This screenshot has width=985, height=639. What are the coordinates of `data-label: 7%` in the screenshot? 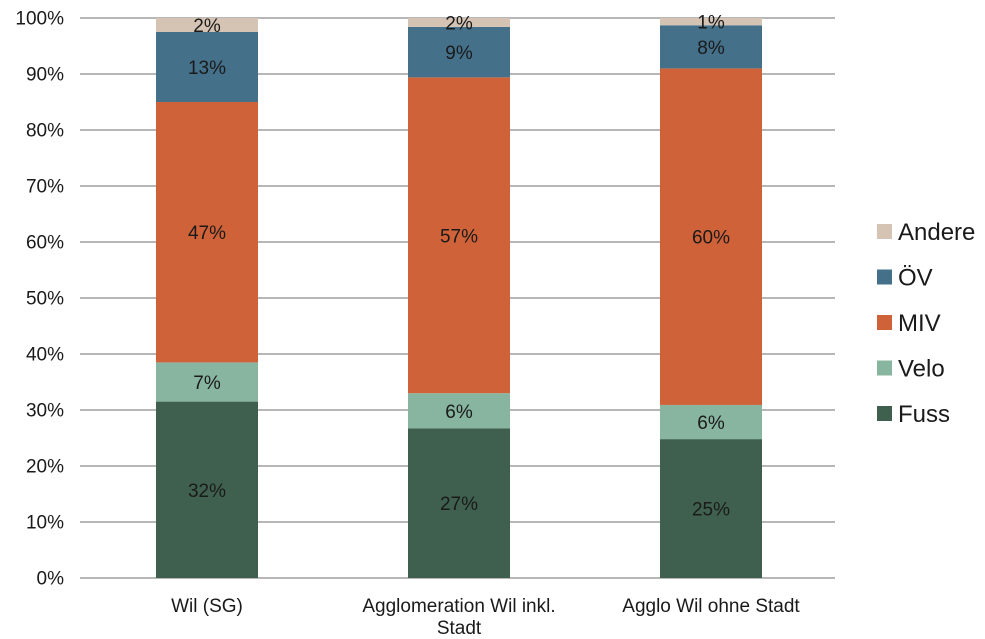 It's located at (207, 383).